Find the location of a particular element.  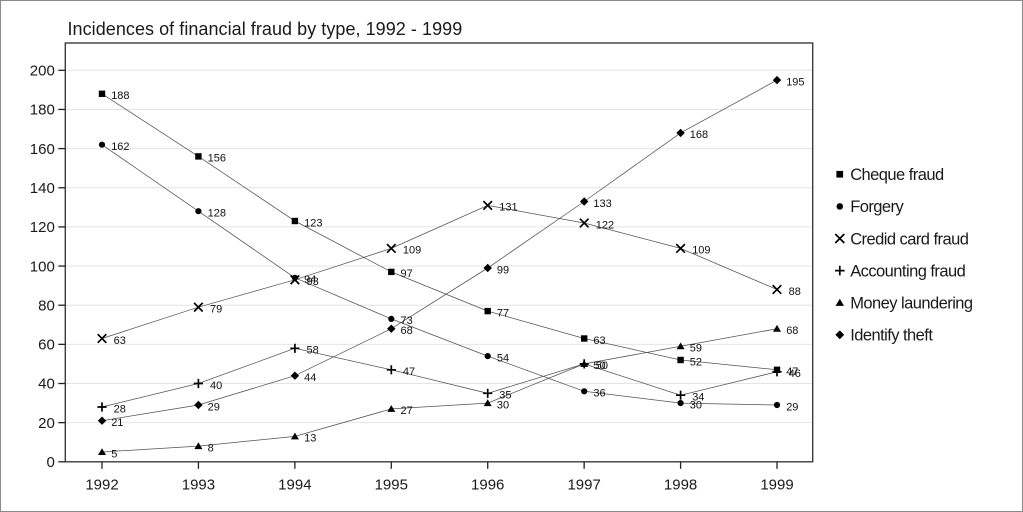

svg-text: 79 is located at coordinates (216, 310).